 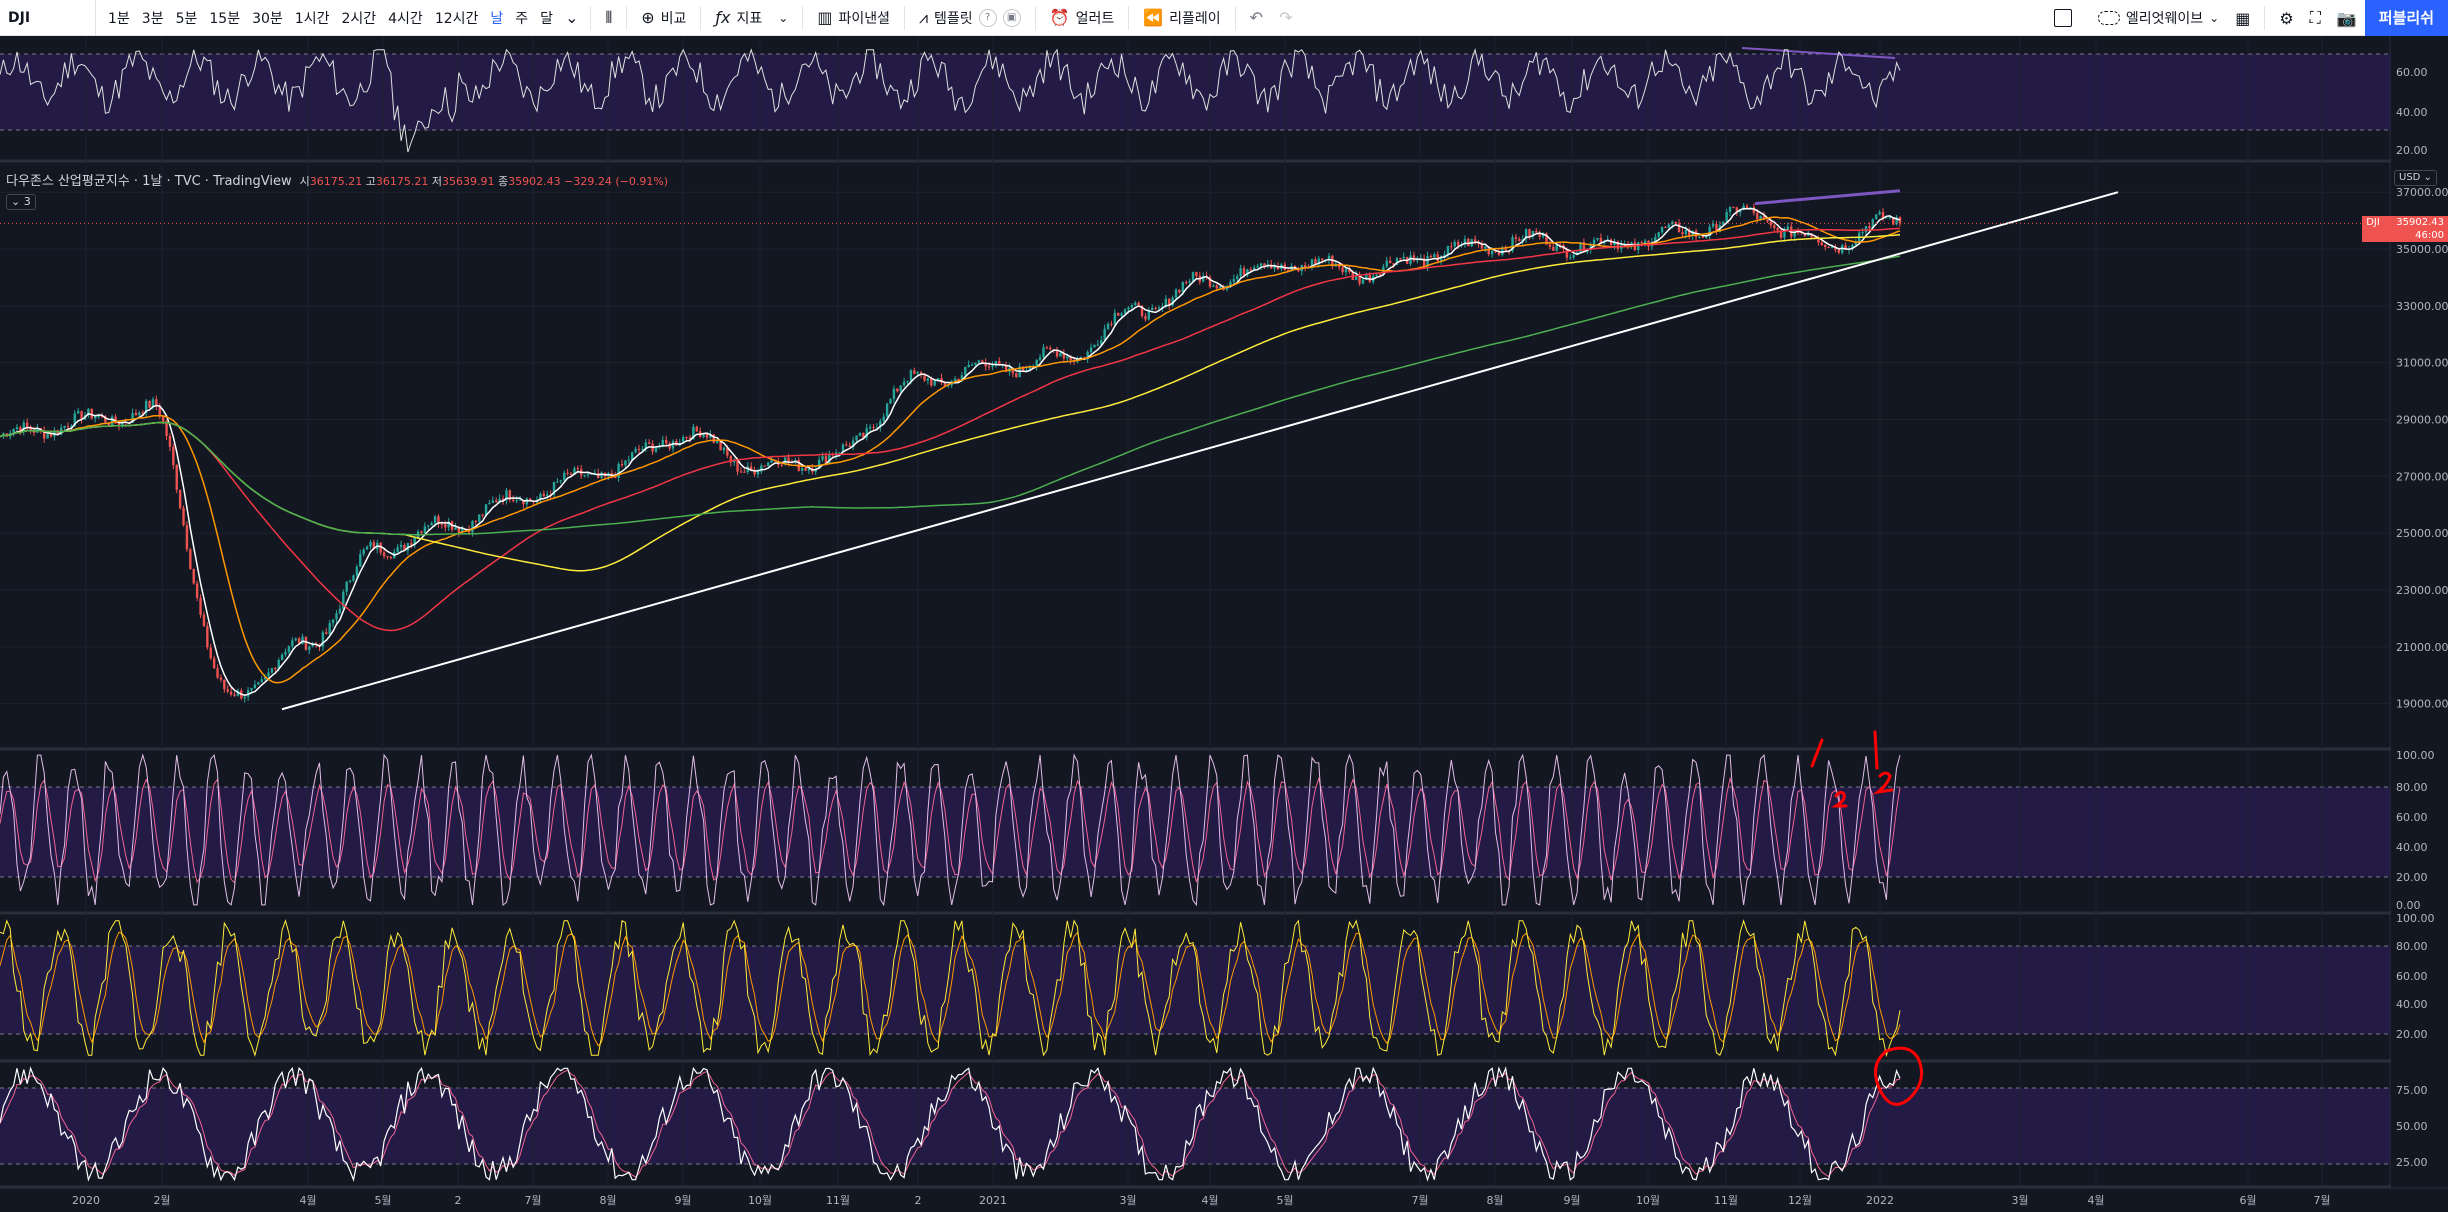 I want to click on interval-8: 12시간, so click(x=456, y=18).